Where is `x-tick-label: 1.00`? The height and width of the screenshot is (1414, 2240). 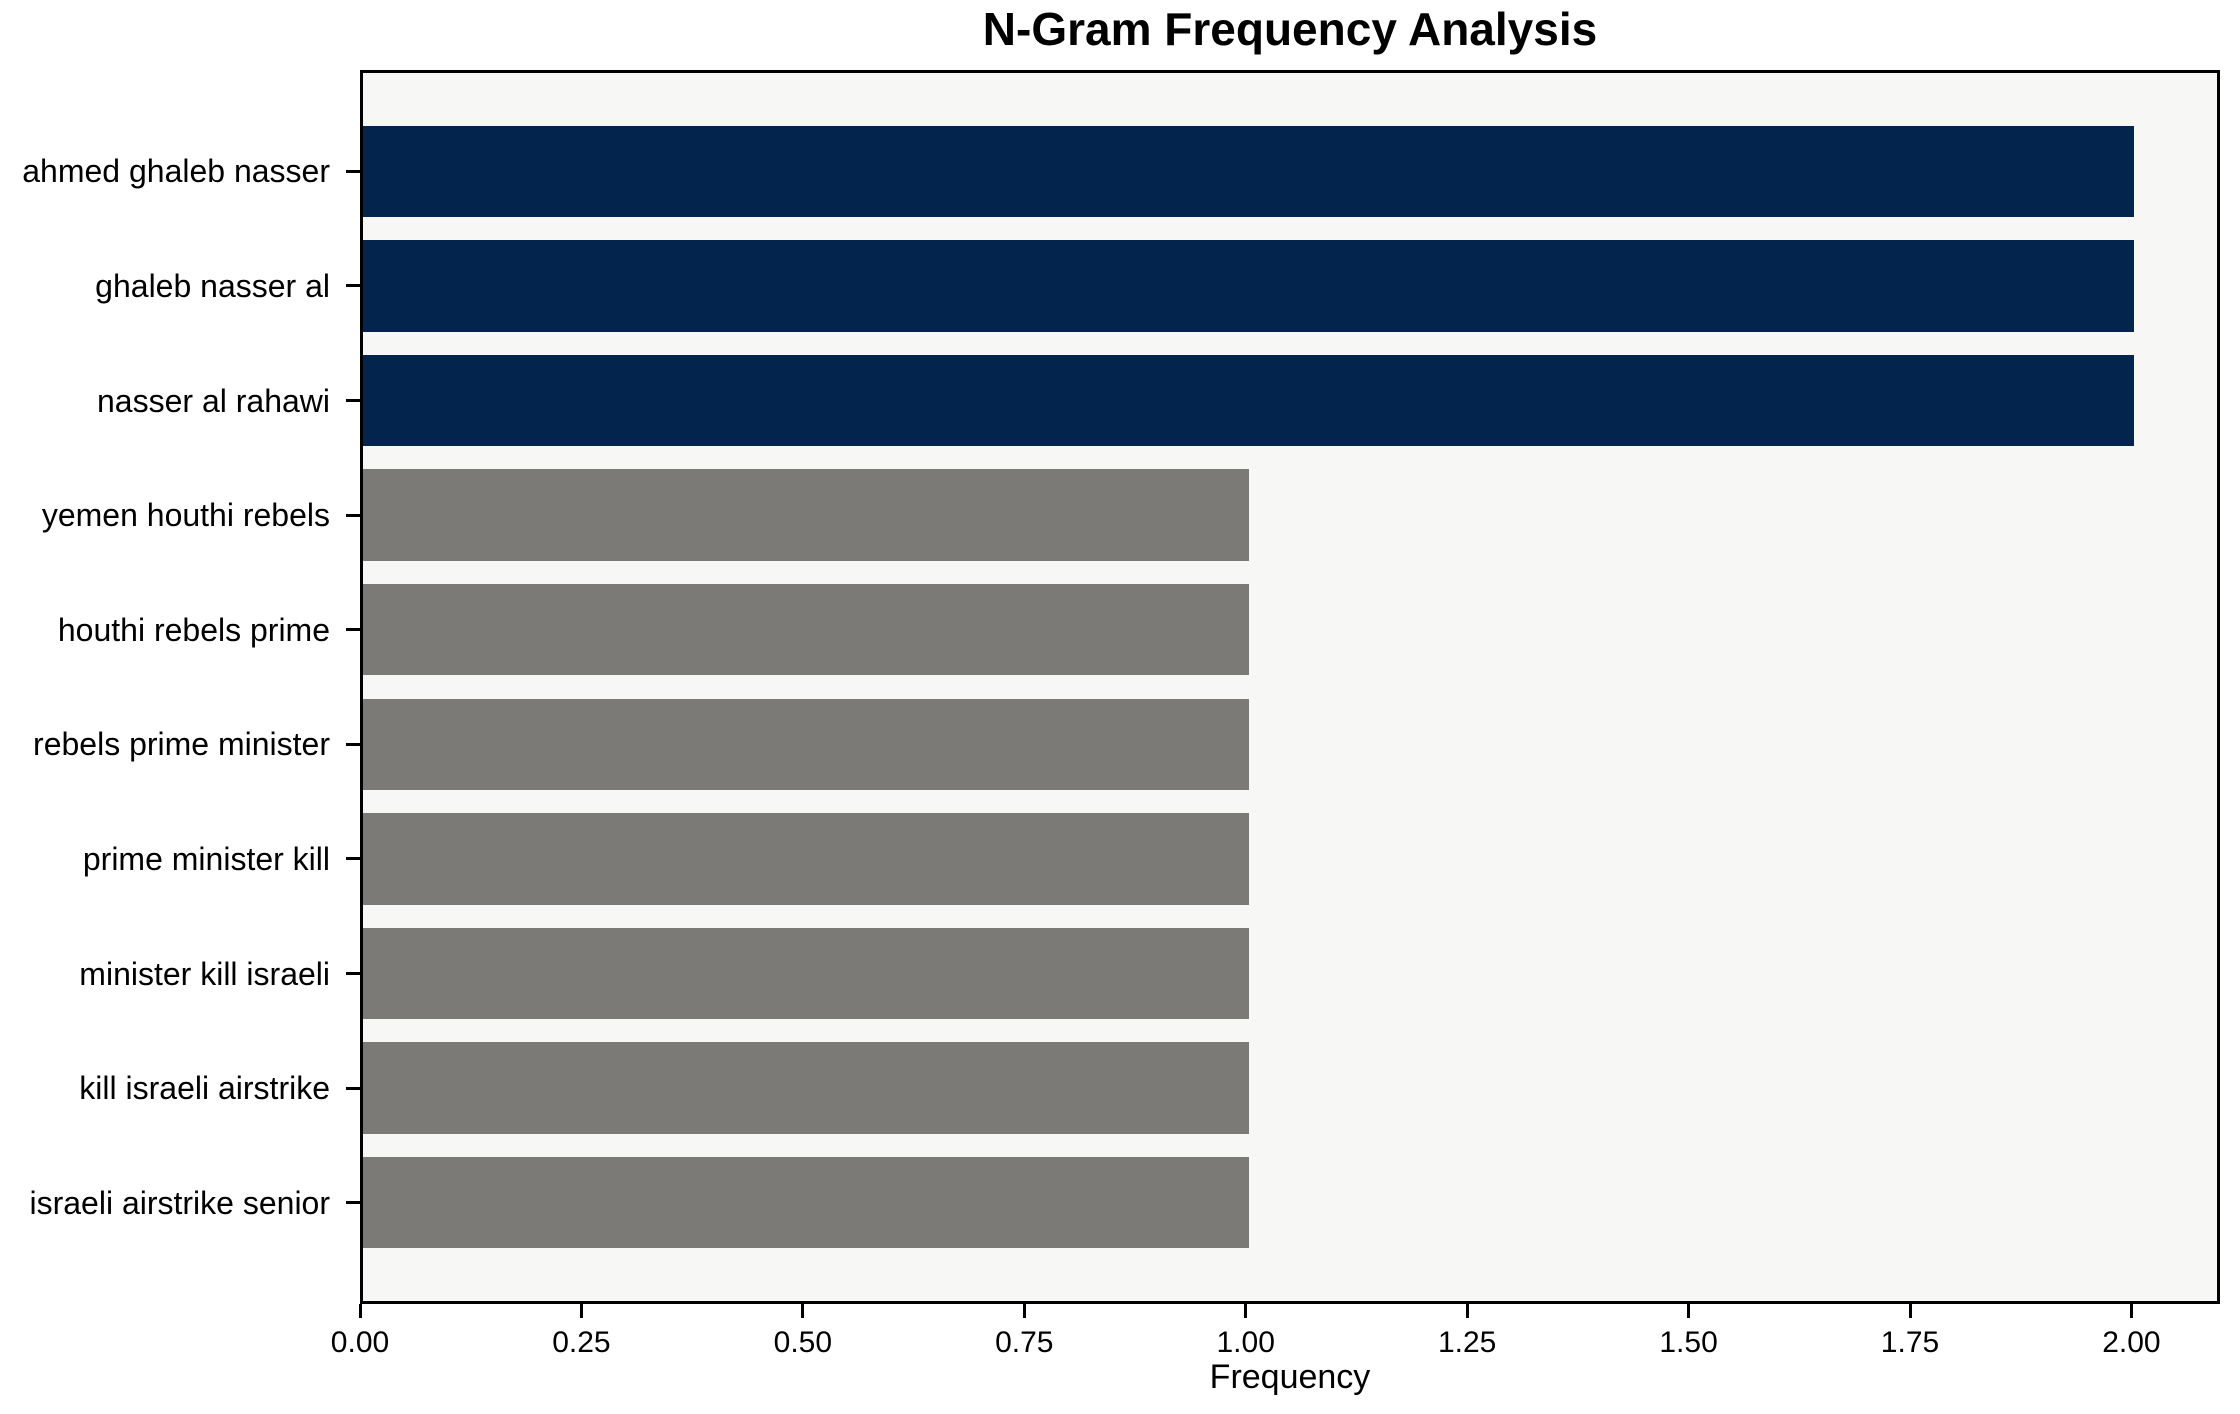 x-tick-label: 1.00 is located at coordinates (1245, 1342).